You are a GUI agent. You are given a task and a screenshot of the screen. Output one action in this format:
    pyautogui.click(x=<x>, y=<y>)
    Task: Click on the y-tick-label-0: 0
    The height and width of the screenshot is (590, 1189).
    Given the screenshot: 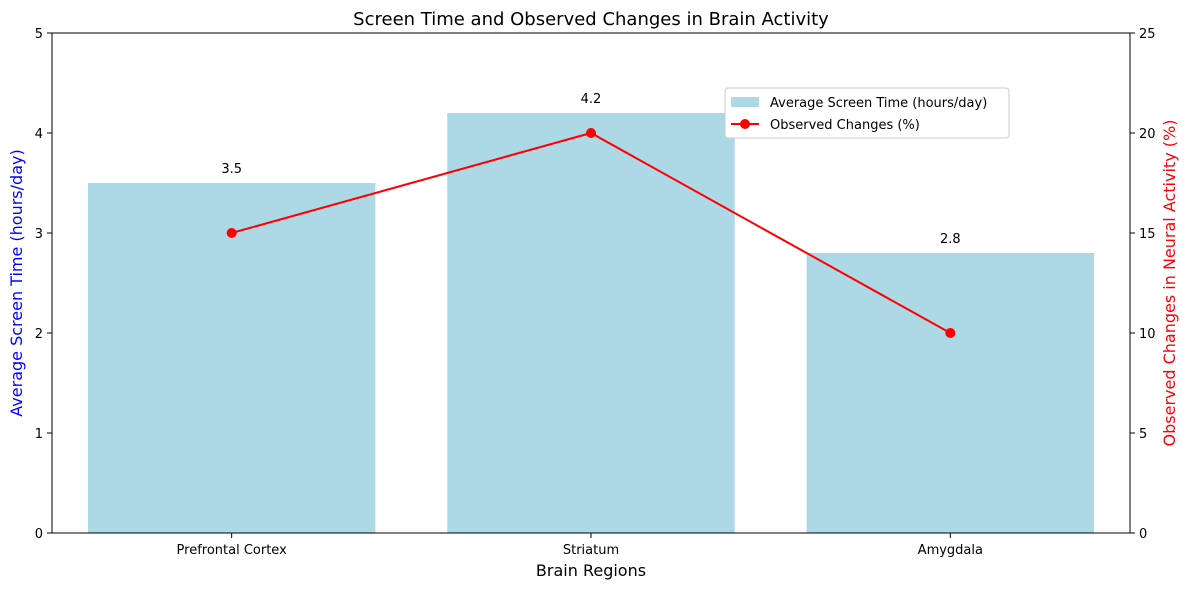 What is the action you would take?
    pyautogui.click(x=39, y=534)
    